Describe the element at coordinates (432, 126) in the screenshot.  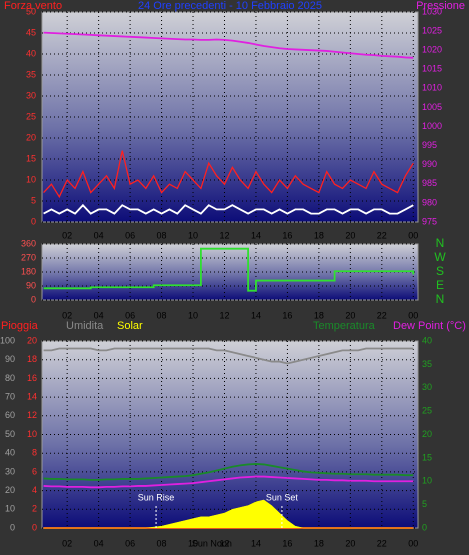
I see `y2-tick-label: 1000` at that location.